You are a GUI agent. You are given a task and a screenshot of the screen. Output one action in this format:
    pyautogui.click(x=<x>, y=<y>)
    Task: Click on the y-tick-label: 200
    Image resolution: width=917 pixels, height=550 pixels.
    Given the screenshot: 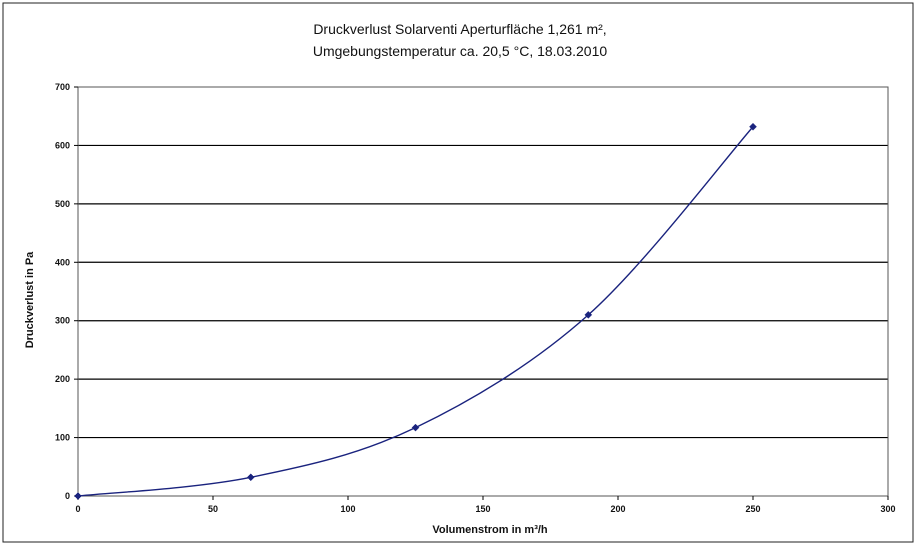 What is the action you would take?
    pyautogui.click(x=62, y=379)
    